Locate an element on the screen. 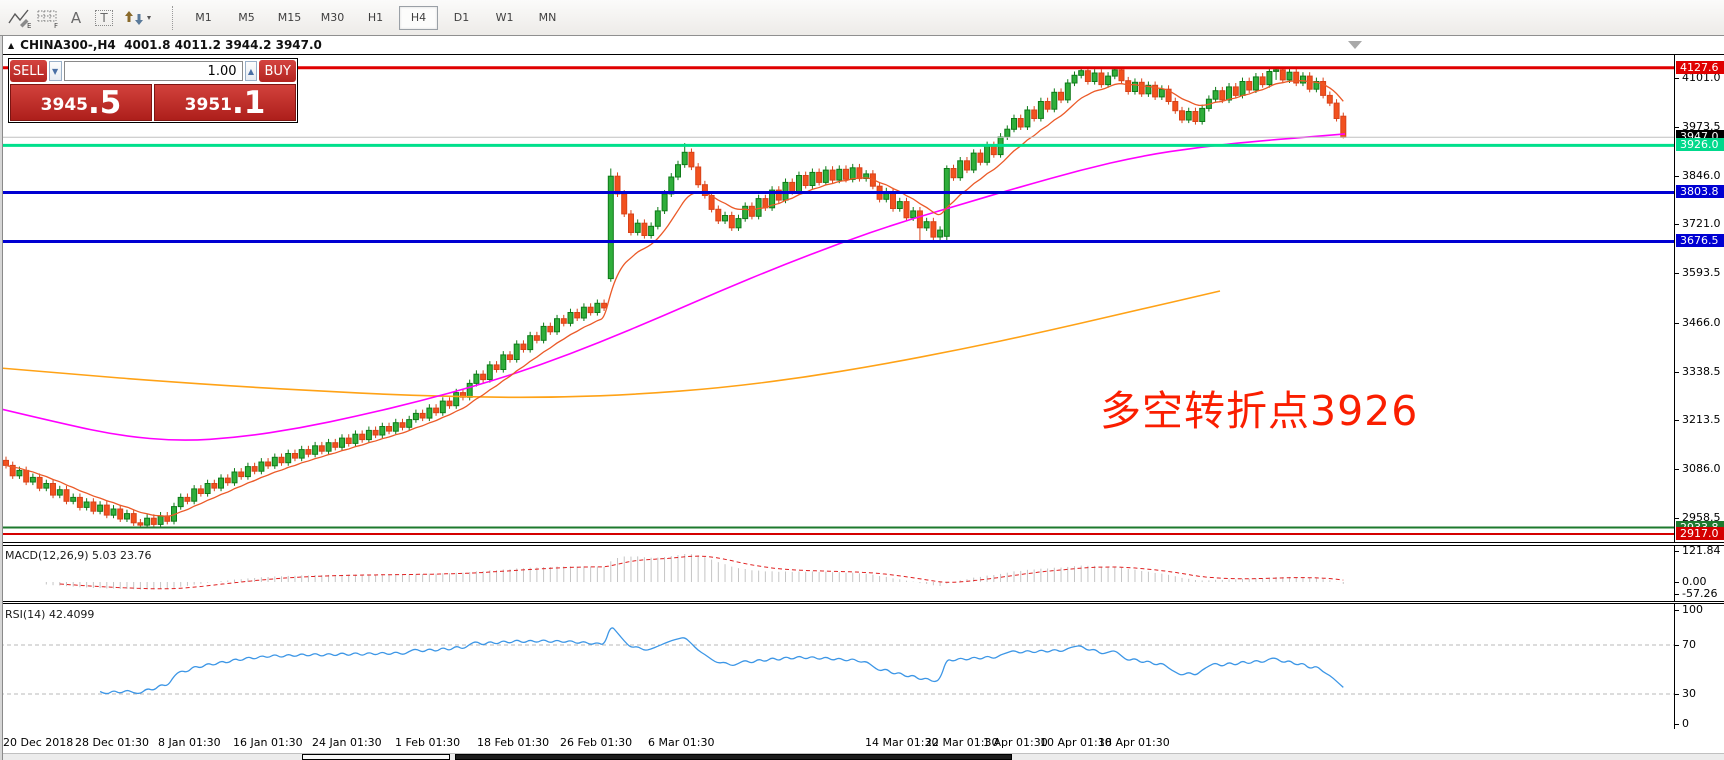 The image size is (1724, 760). timeframe-button-W1: W1 is located at coordinates (504, 17).